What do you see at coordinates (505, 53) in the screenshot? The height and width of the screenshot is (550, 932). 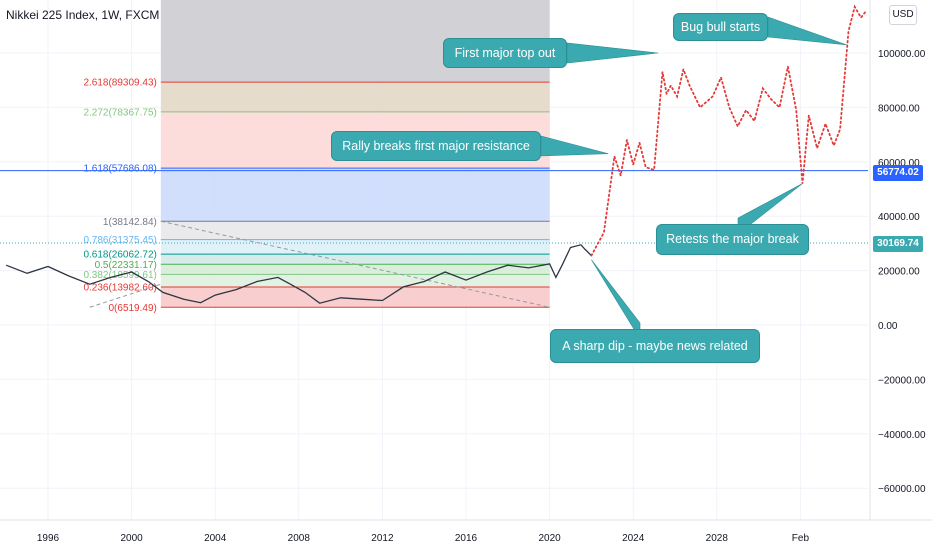 I see `callout-first-major-top-out: First major top out` at bounding box center [505, 53].